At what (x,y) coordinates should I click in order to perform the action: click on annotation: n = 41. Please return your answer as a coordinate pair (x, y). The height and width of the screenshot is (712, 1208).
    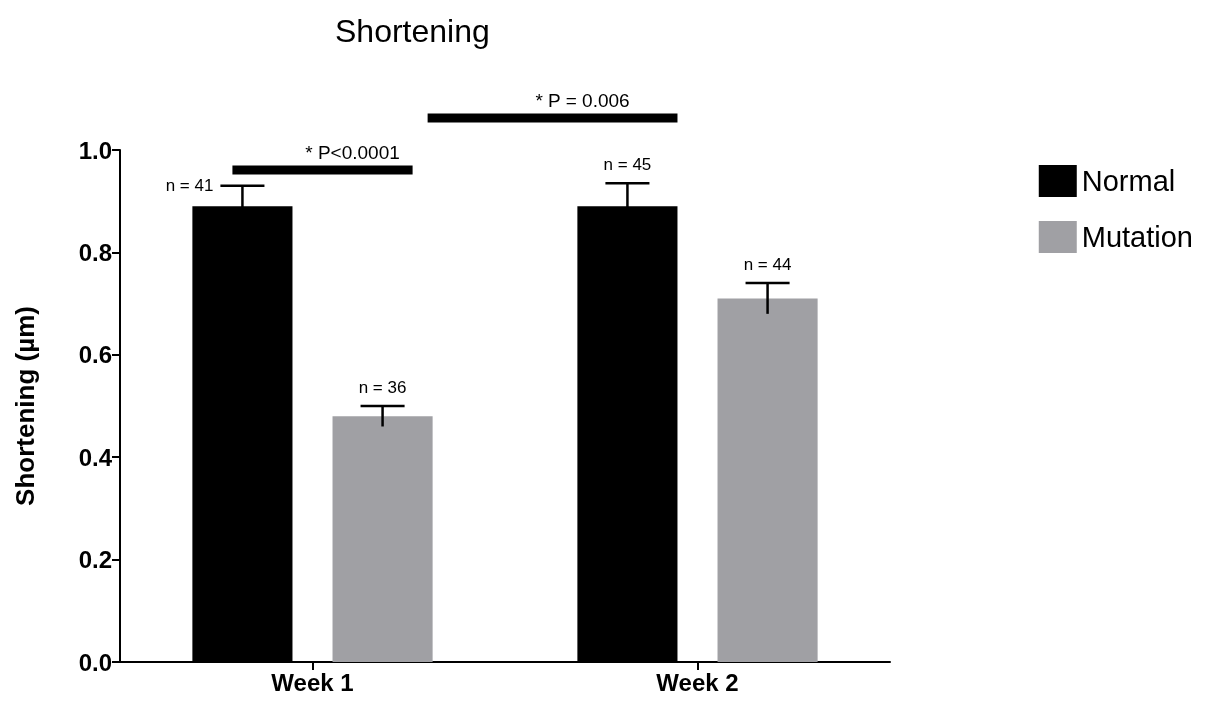
    Looking at the image, I should click on (189, 186).